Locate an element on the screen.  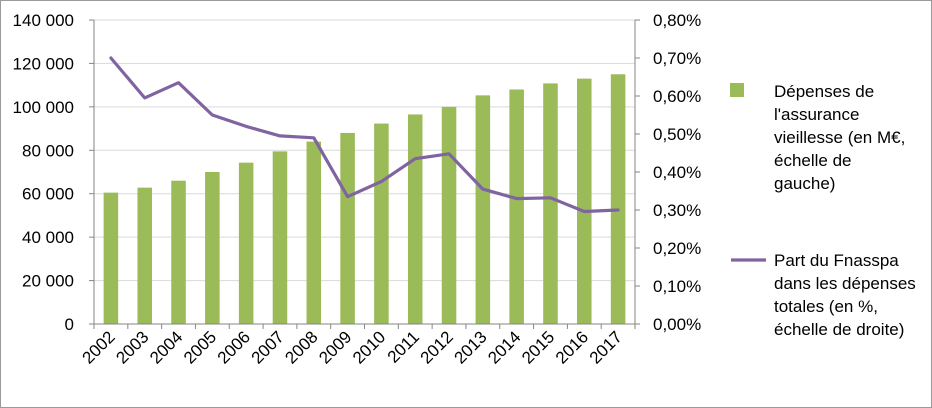
x-tick-label-2008: 2008 is located at coordinates (301, 347).